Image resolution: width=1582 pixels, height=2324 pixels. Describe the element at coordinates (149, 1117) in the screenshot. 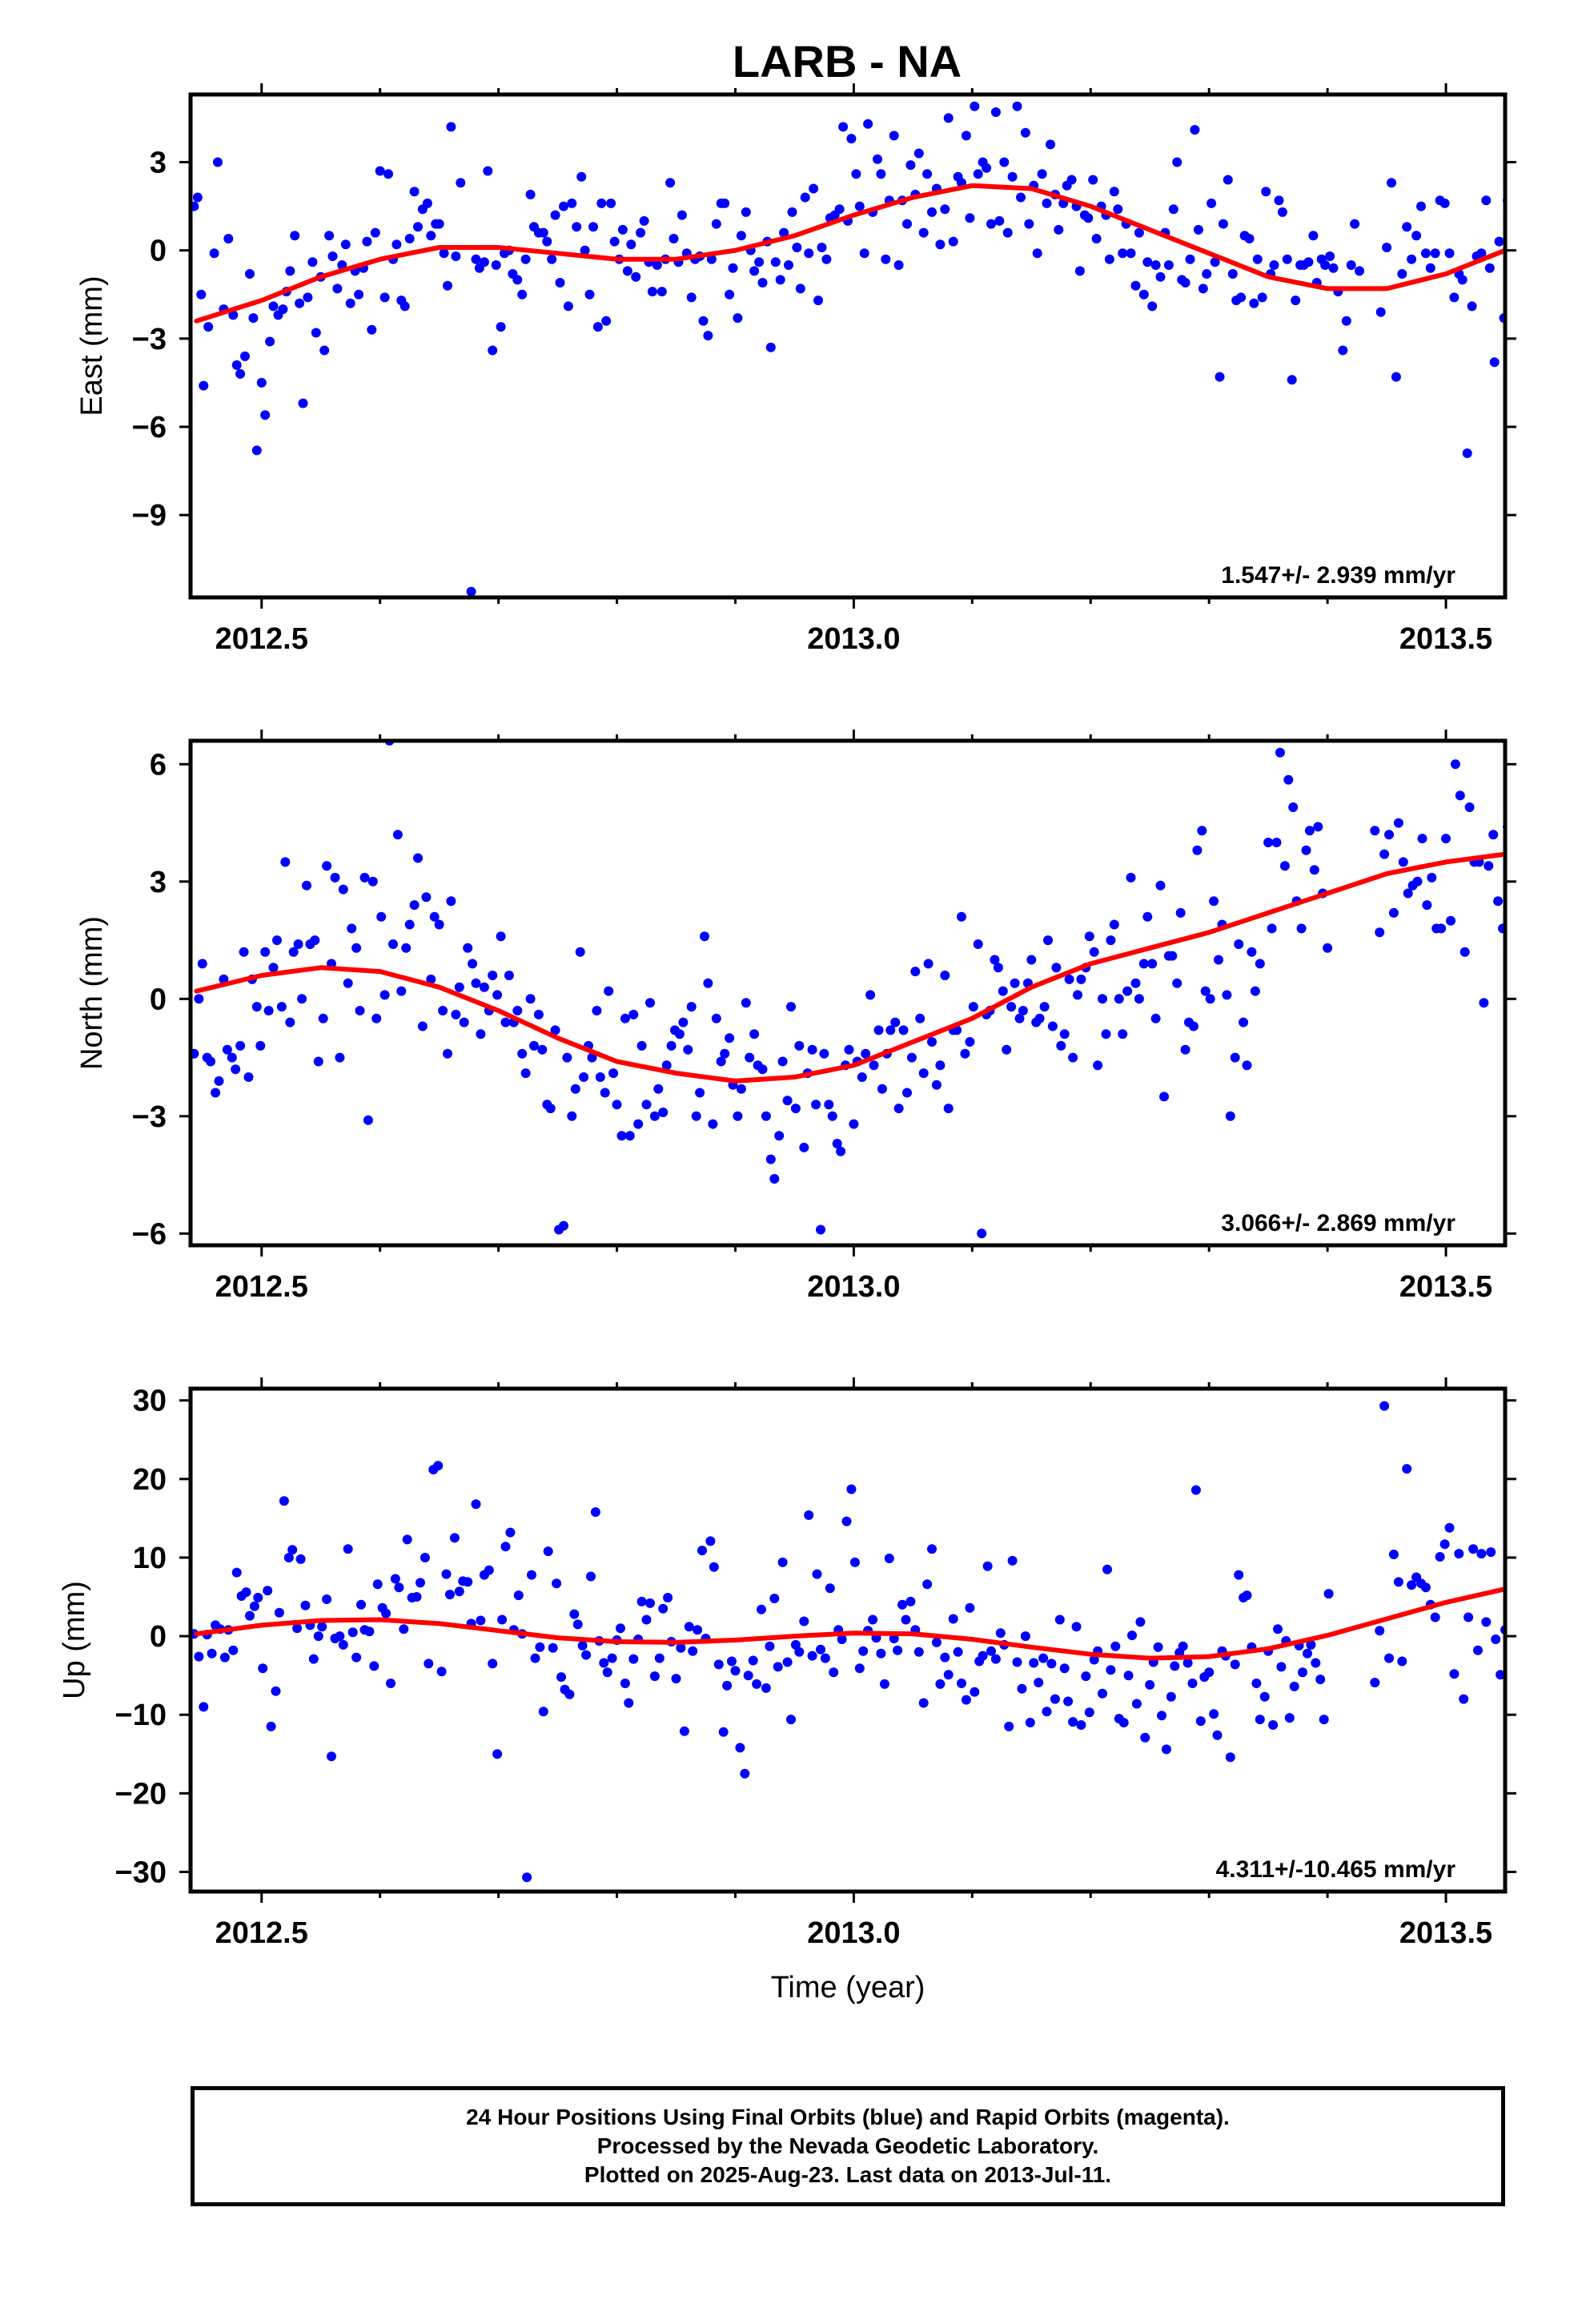

I see `north-y-tick-label: −3` at that location.